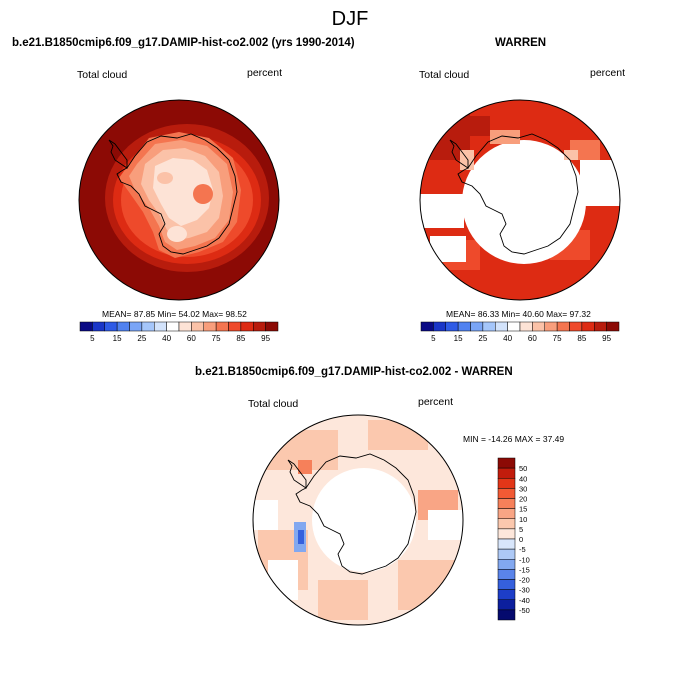  What do you see at coordinates (166, 338) in the screenshot?
I see `model-colorbar-label: 40` at bounding box center [166, 338].